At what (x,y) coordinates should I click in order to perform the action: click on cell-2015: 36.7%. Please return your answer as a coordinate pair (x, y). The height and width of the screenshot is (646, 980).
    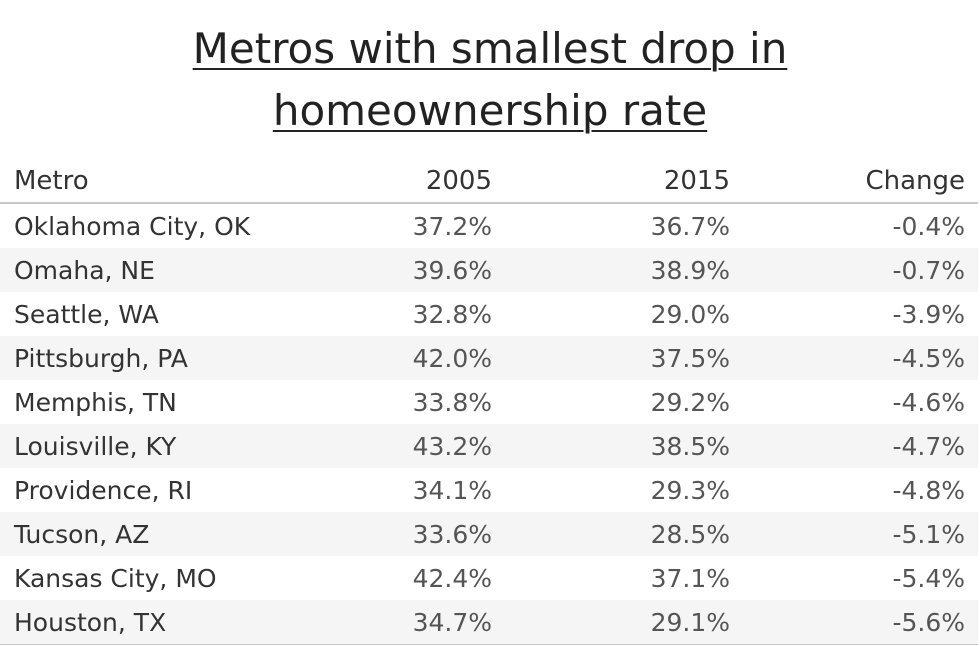
    Looking at the image, I should click on (690, 226).